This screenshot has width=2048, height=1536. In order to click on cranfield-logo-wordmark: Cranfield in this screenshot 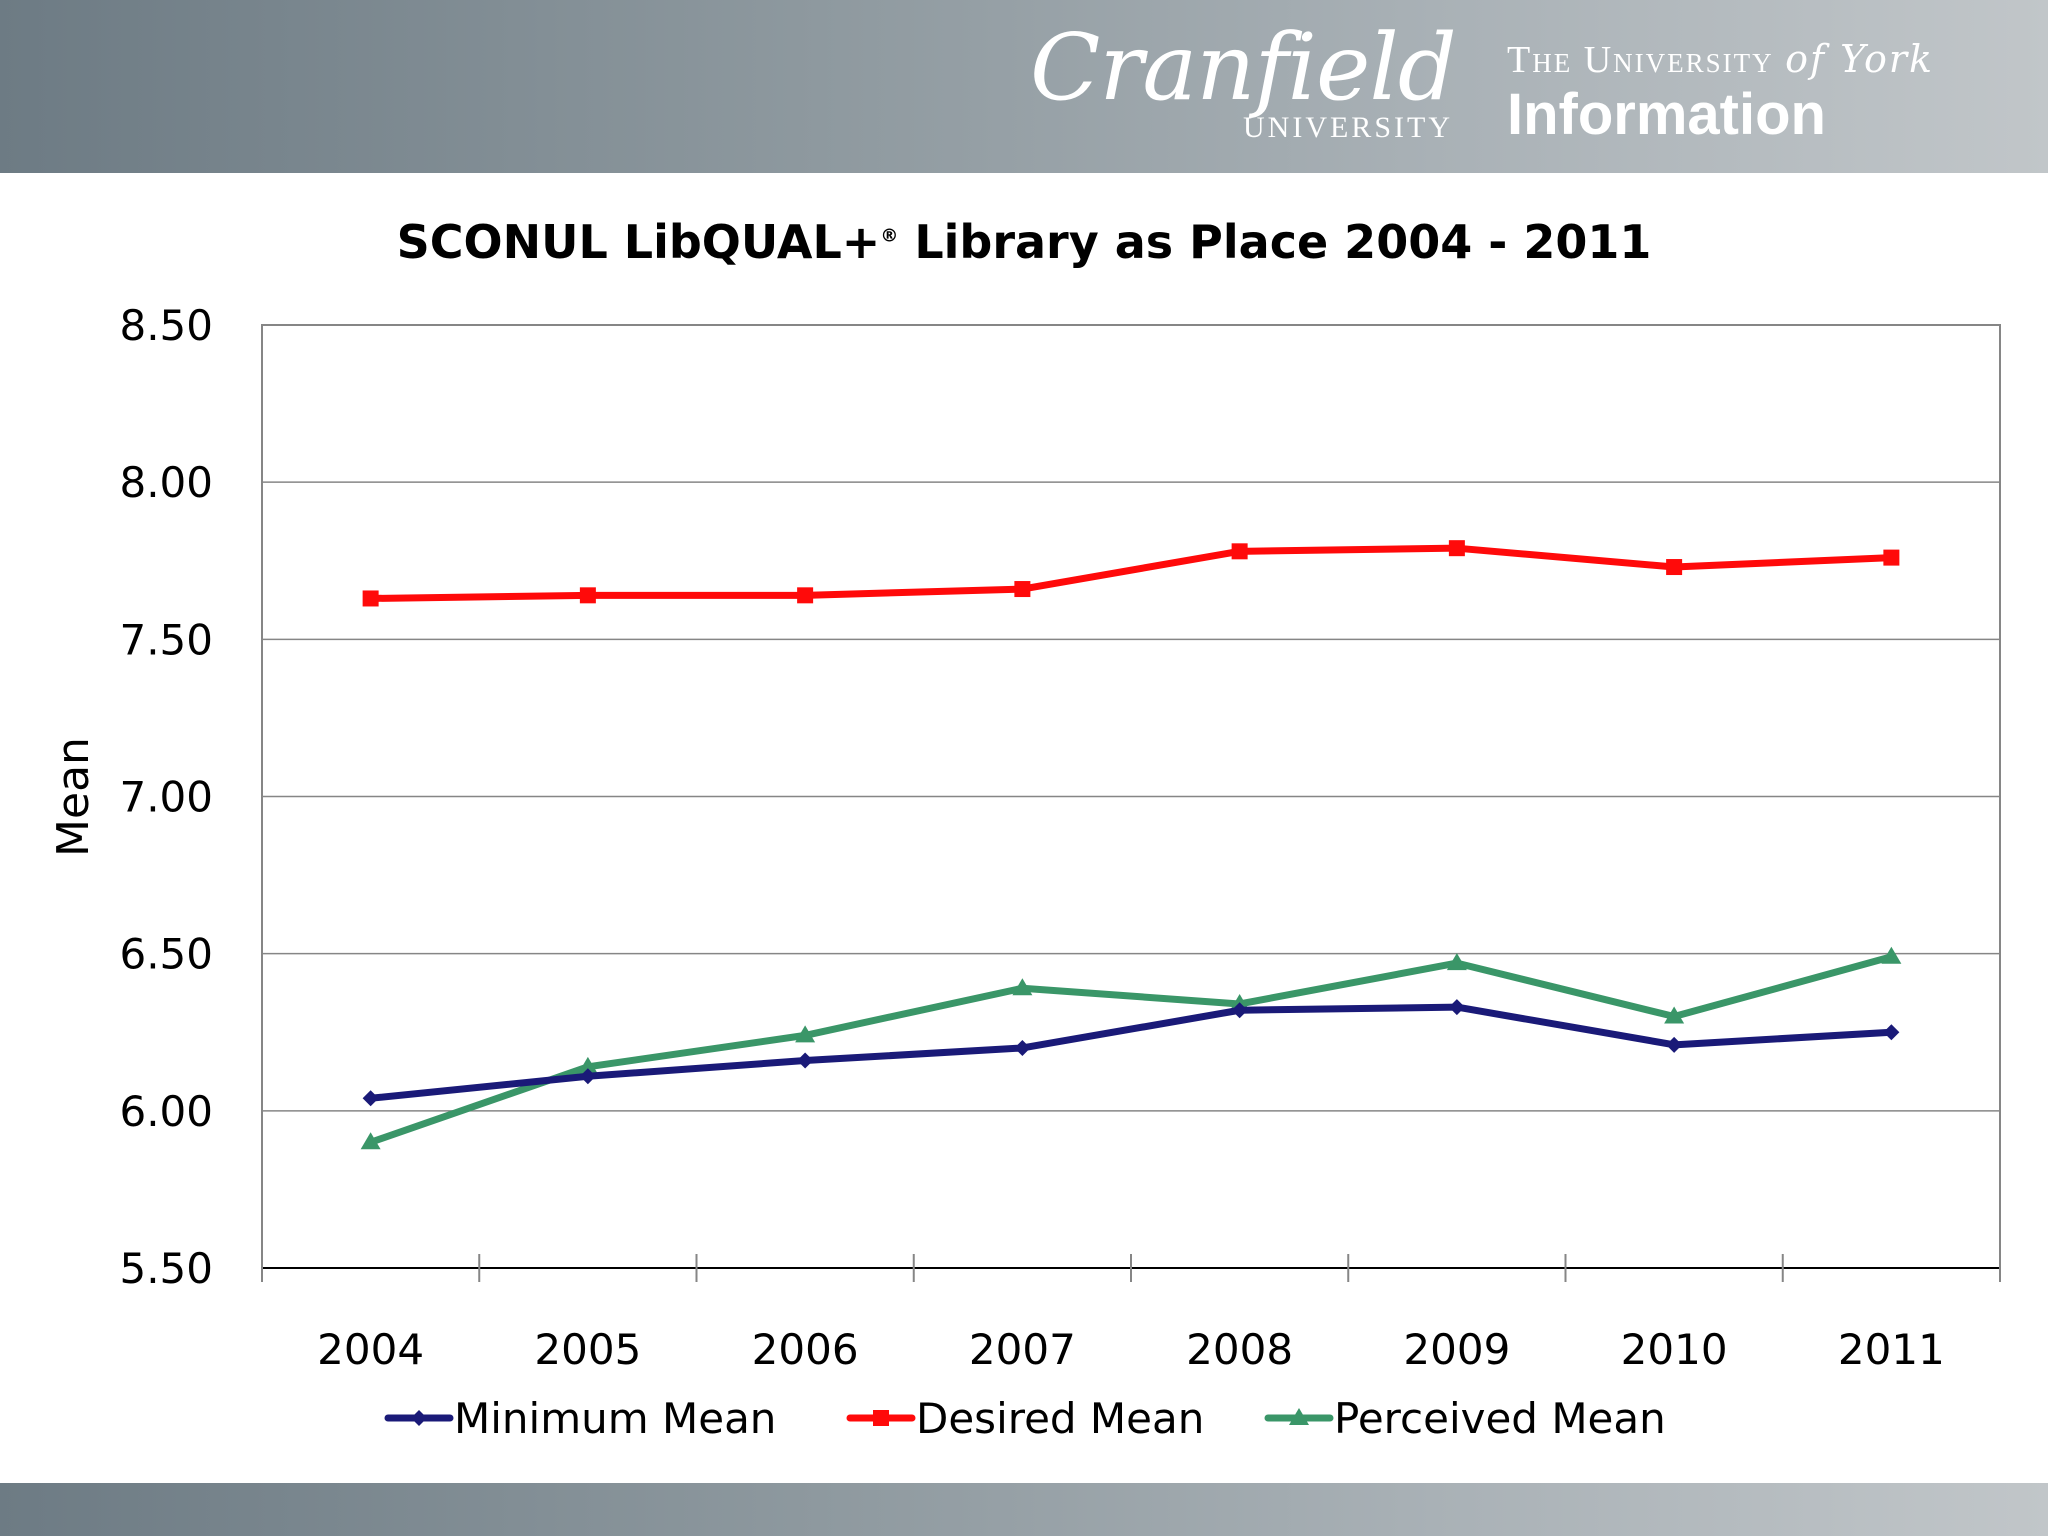, I will do `click(1243, 67)`.